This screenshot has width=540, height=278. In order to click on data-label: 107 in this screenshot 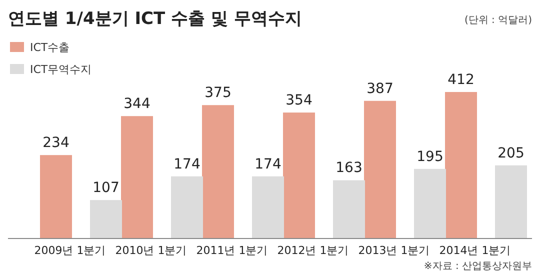, I will do `click(106, 188)`.